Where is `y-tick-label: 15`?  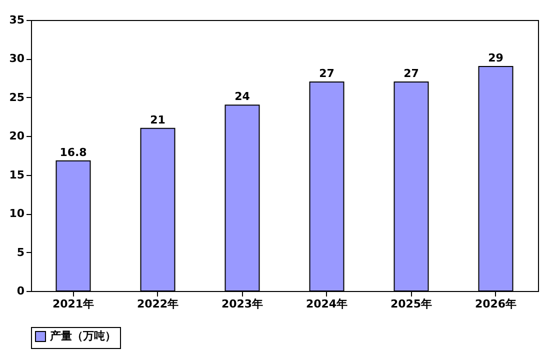
y-tick-label: 15 is located at coordinates (16, 175).